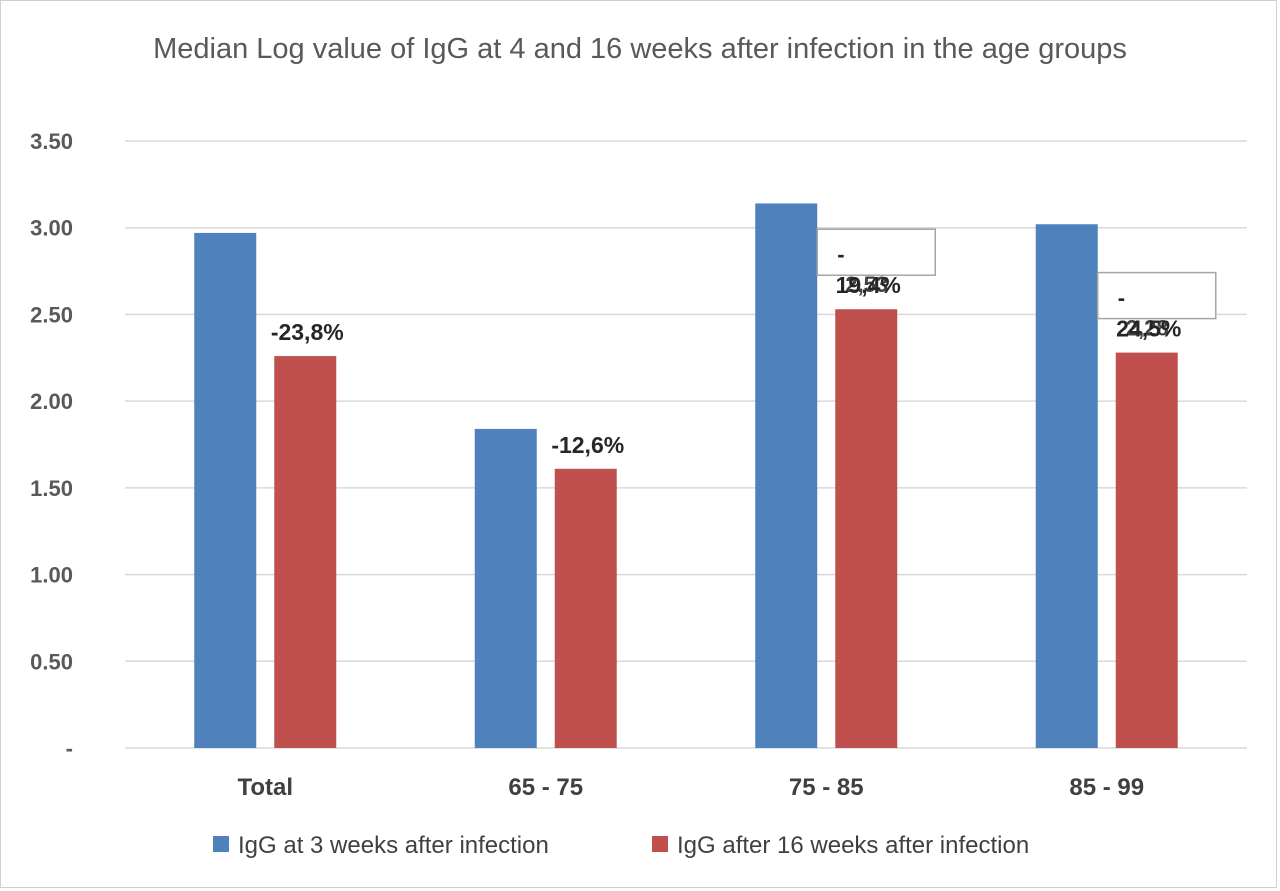 This screenshot has height=891, width=1280. What do you see at coordinates (853, 845) in the screenshot?
I see `legend-label-series-2: IgG after 16 weeks after infection` at bounding box center [853, 845].